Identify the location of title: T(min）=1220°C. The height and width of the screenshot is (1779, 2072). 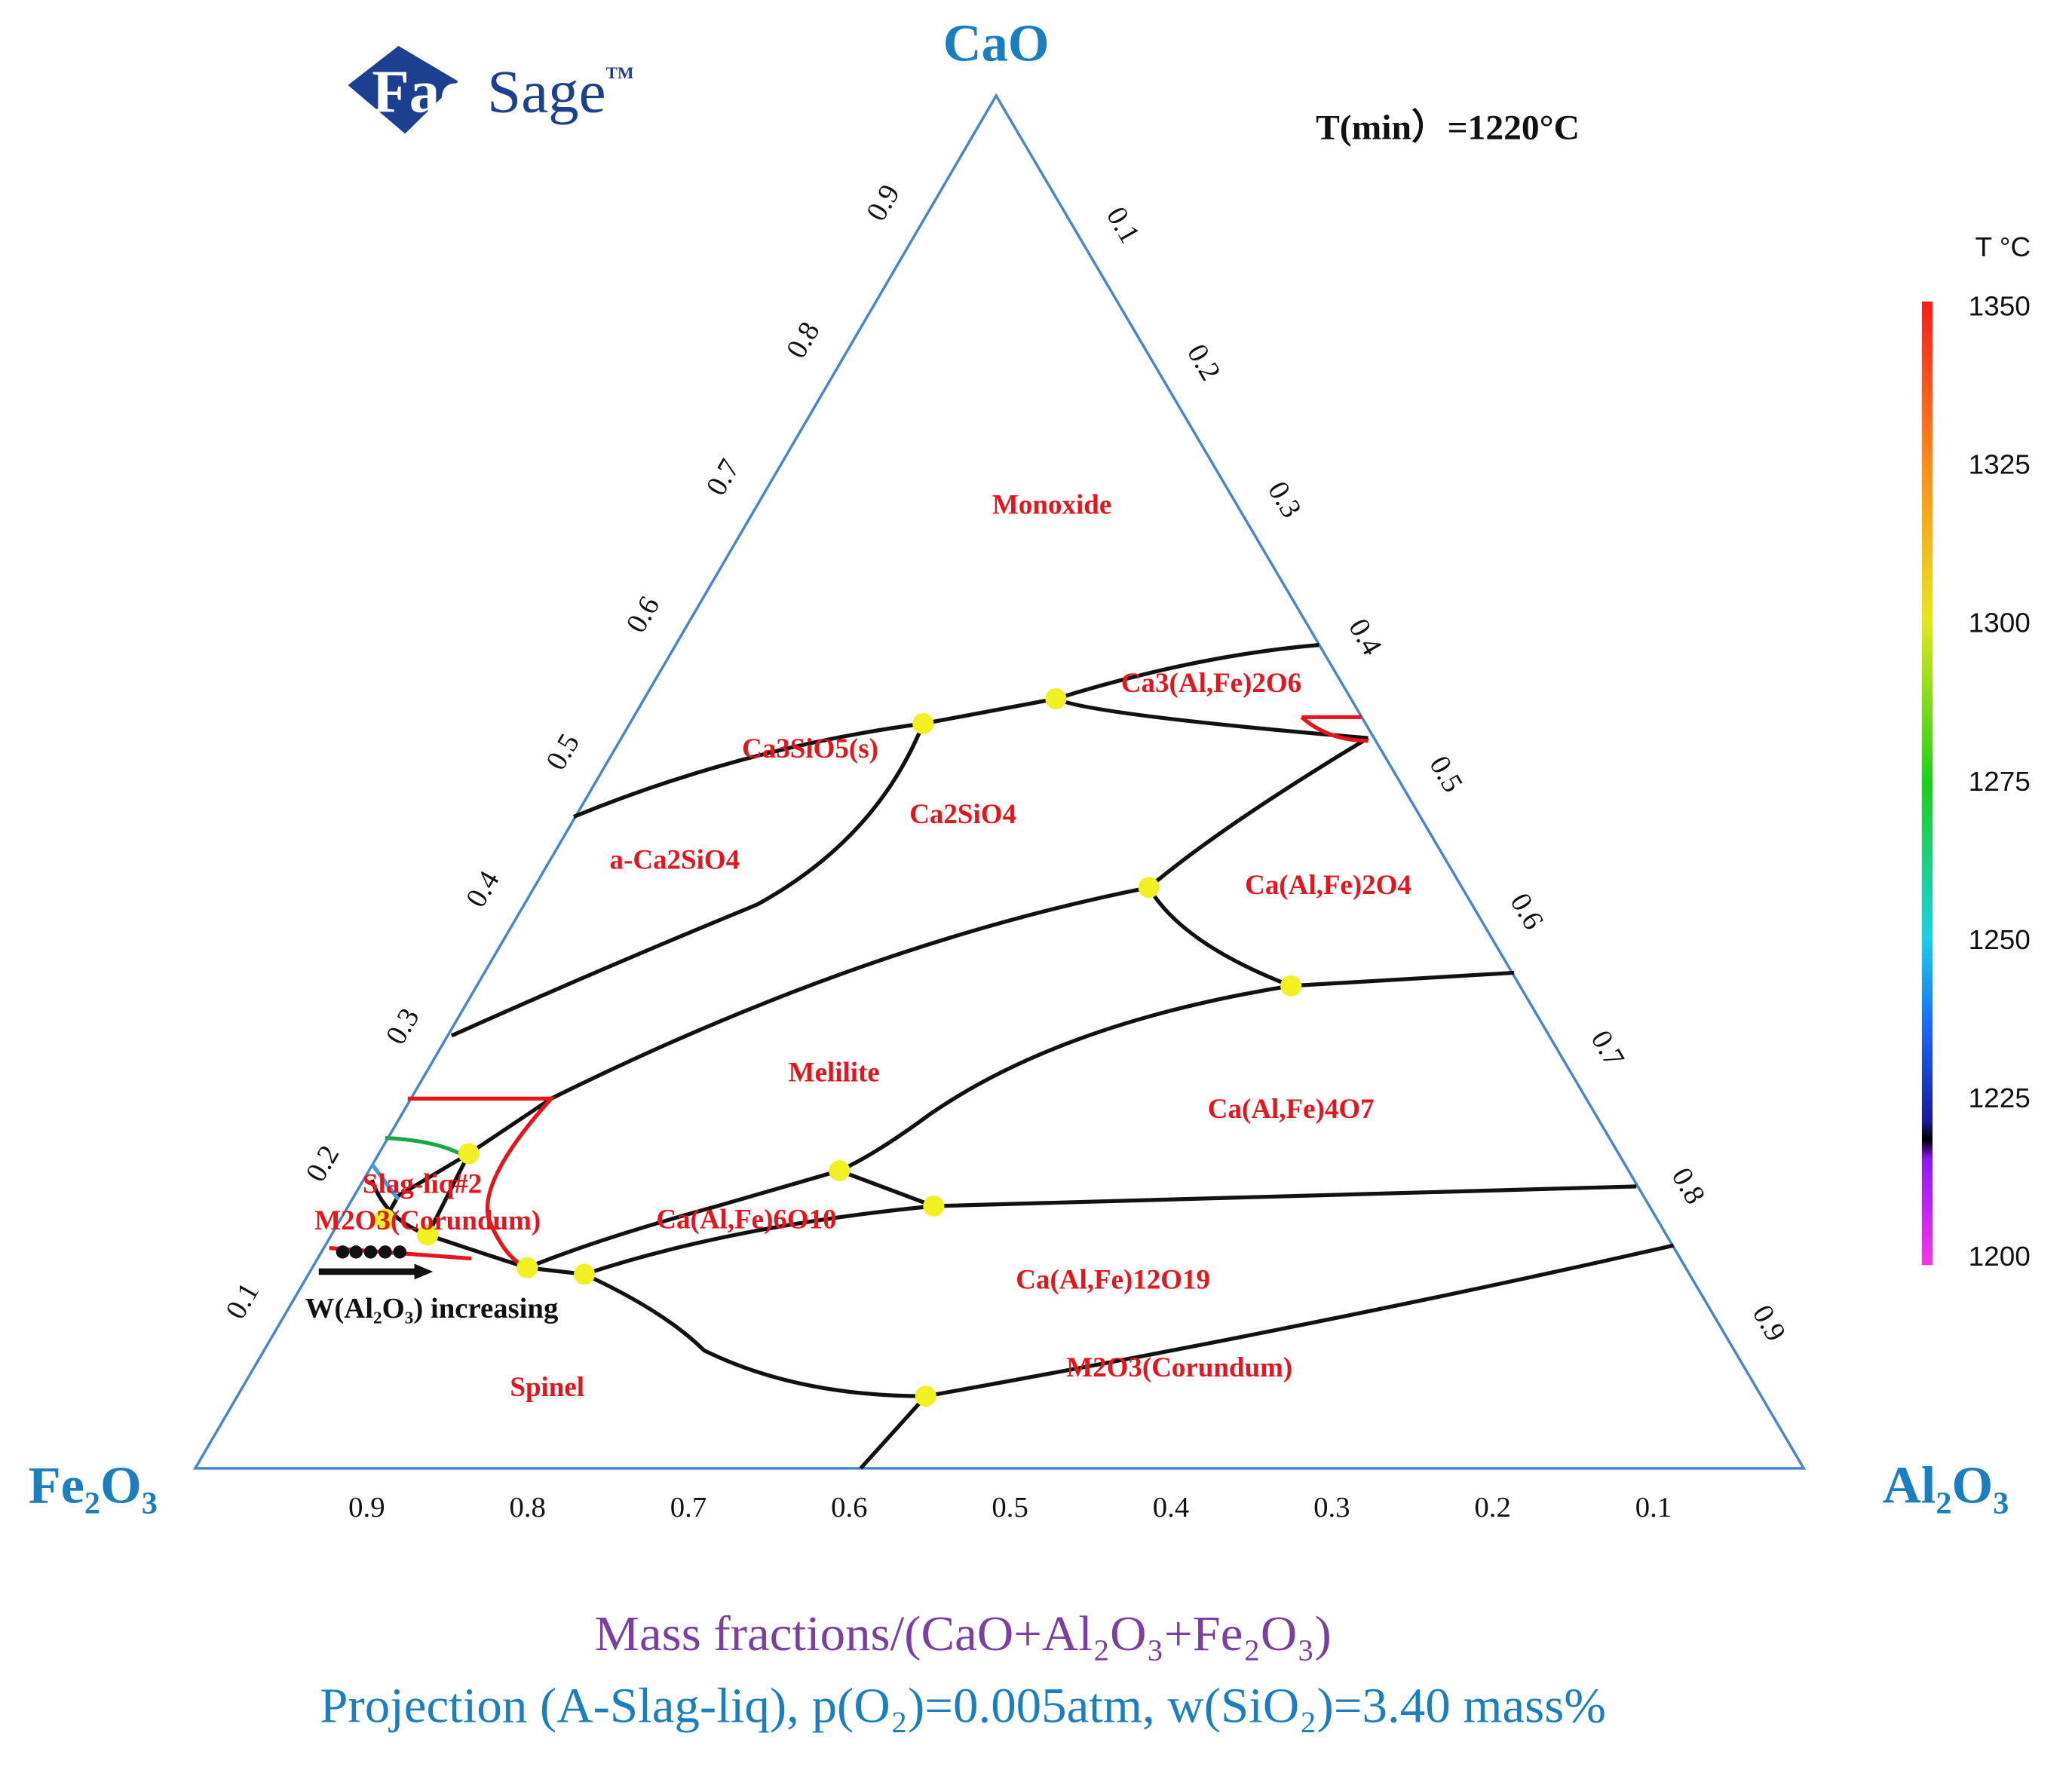
(1448, 128).